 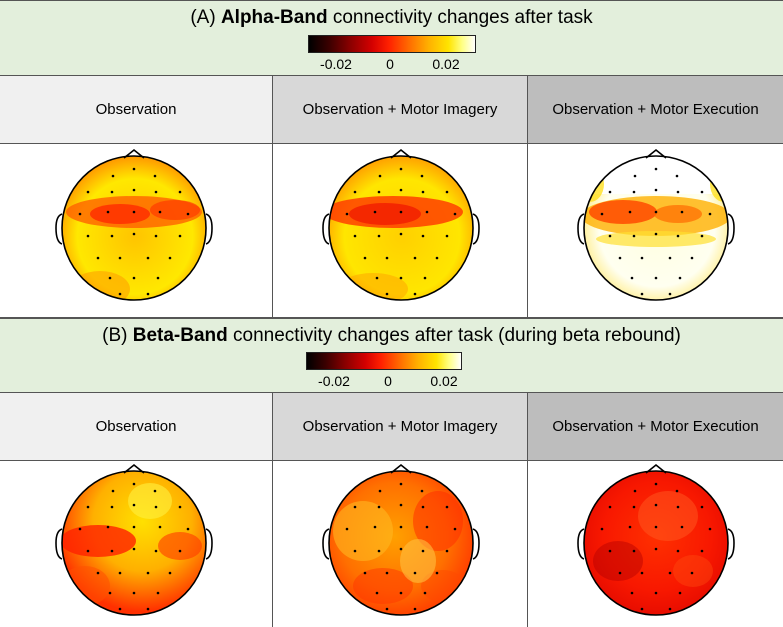 I want to click on topomap-beta-observation, so click(x=136, y=544).